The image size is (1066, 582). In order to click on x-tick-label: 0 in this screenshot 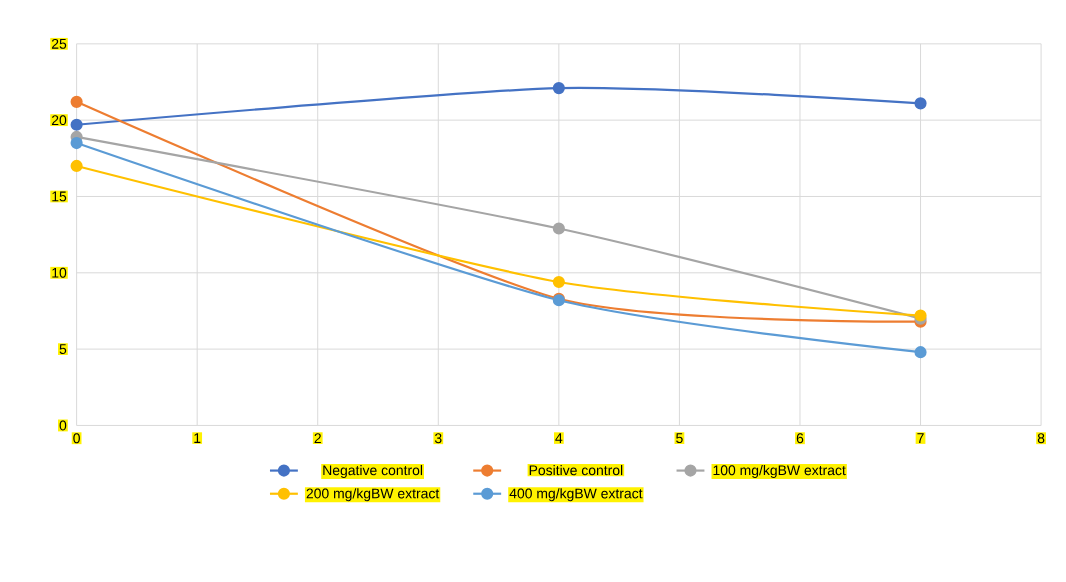, I will do `click(76, 438)`.